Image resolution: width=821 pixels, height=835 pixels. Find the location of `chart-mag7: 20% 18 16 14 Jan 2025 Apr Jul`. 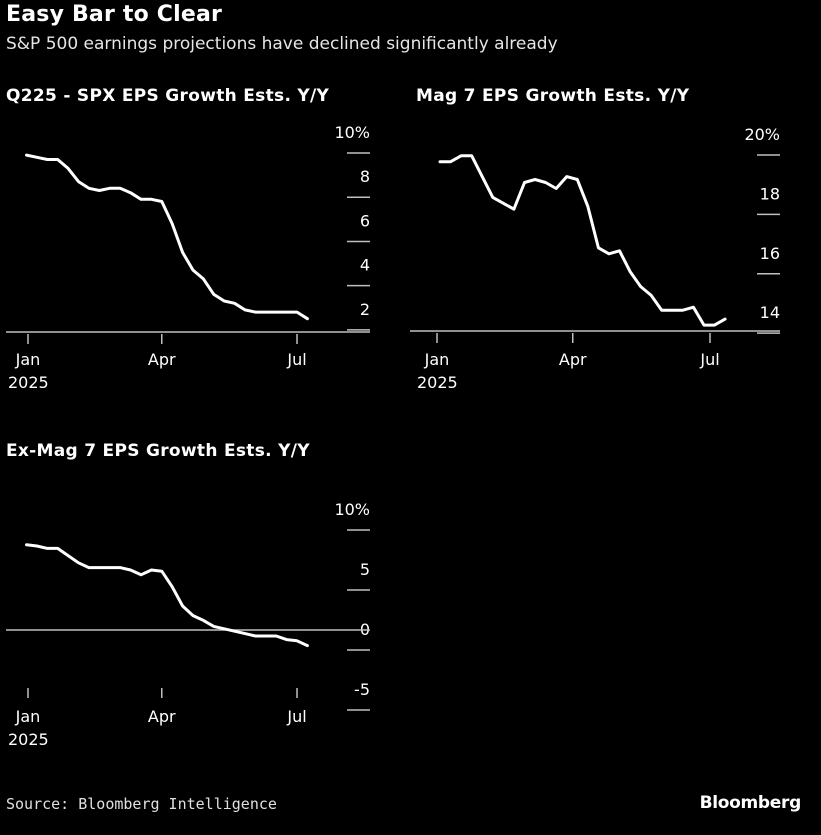

chart-mag7: 20% 18 16 14 Jan 2025 Apr Jul is located at coordinates (595, 258).